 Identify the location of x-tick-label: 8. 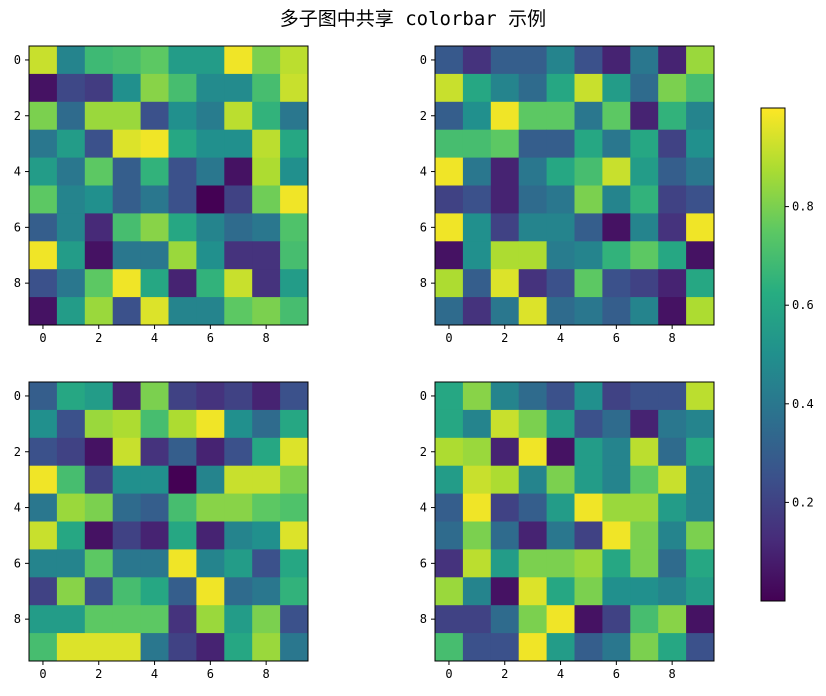
(672, 674).